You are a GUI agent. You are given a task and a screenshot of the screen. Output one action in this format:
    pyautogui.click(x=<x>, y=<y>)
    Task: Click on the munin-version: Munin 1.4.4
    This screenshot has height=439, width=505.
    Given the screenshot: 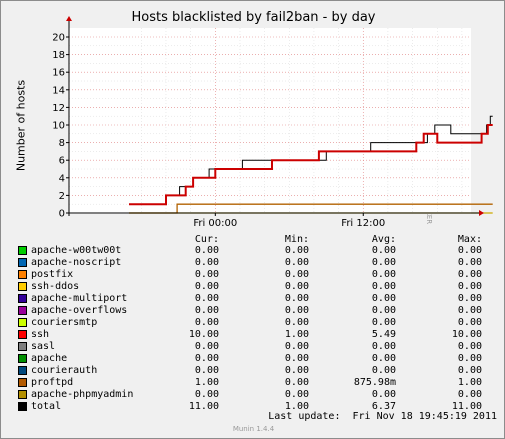 What is the action you would take?
    pyautogui.click(x=253, y=429)
    